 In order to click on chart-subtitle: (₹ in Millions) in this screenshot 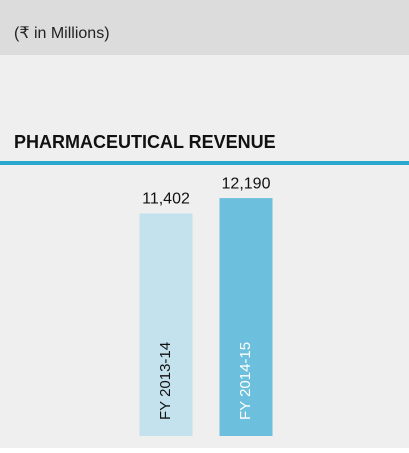, I will do `click(62, 33)`.